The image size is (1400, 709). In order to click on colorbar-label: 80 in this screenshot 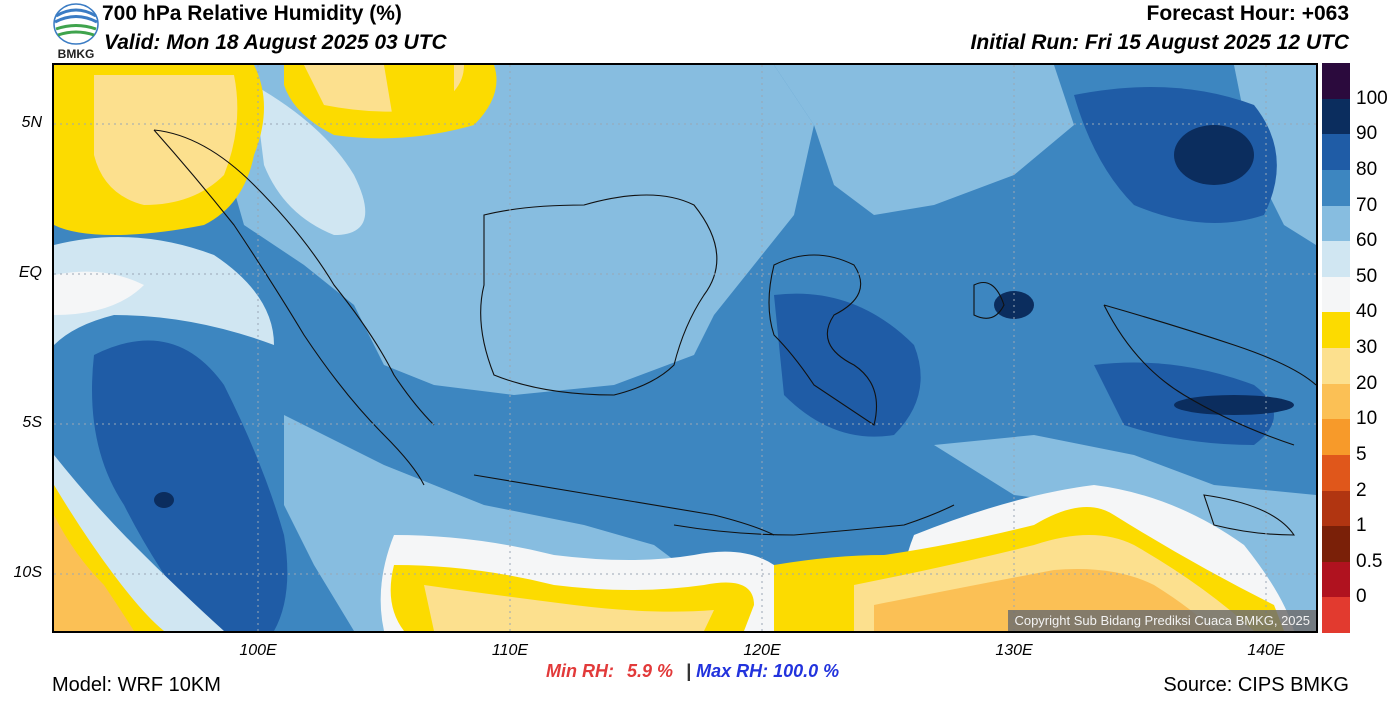, I will do `click(1367, 169)`.